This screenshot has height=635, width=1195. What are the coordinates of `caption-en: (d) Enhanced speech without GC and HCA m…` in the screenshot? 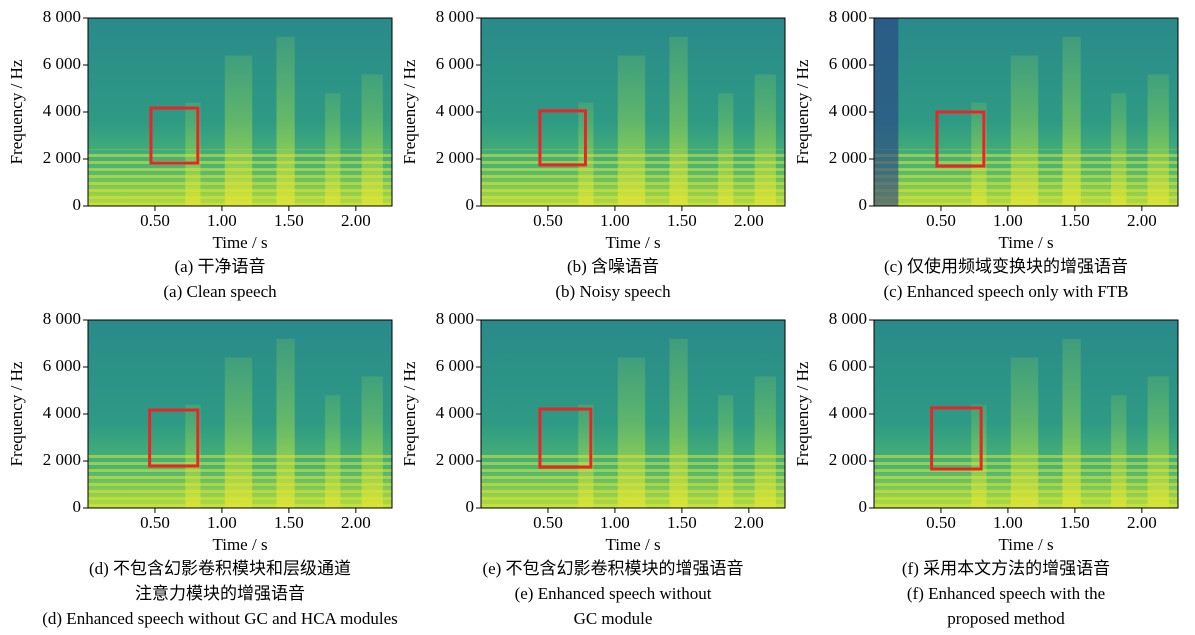 It's located at (220, 618).